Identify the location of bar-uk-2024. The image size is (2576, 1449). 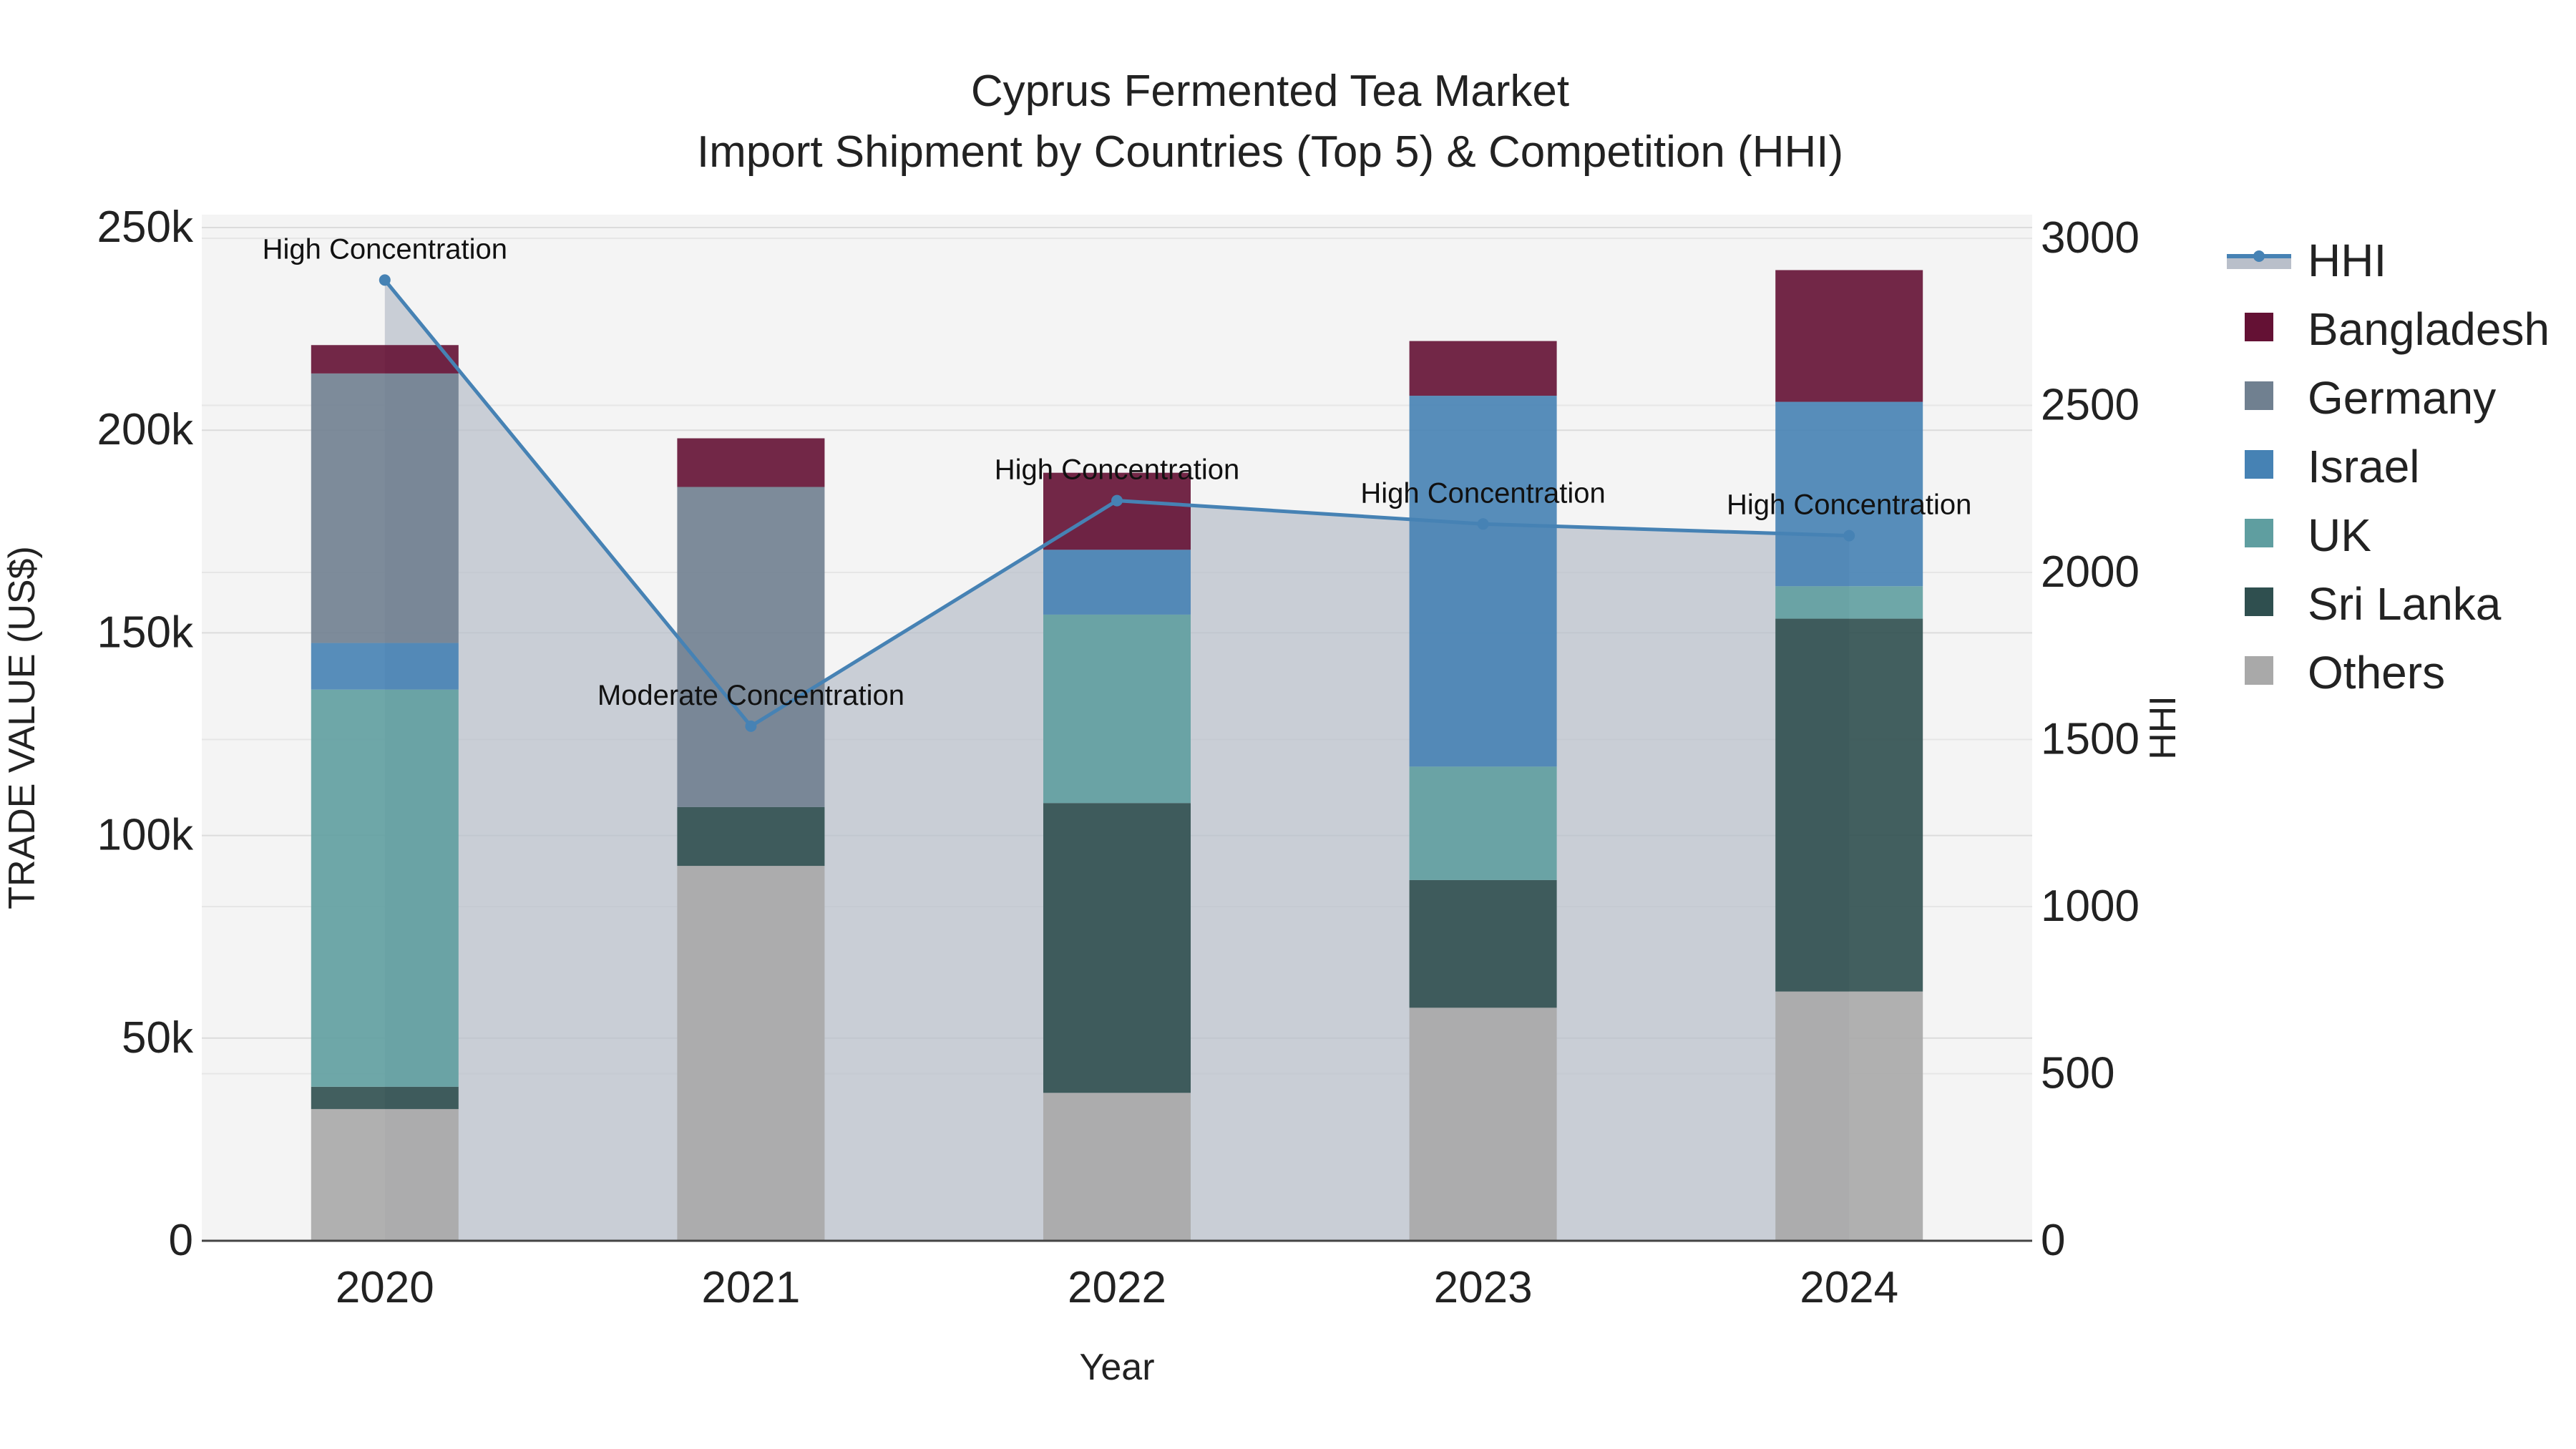
(1849, 602).